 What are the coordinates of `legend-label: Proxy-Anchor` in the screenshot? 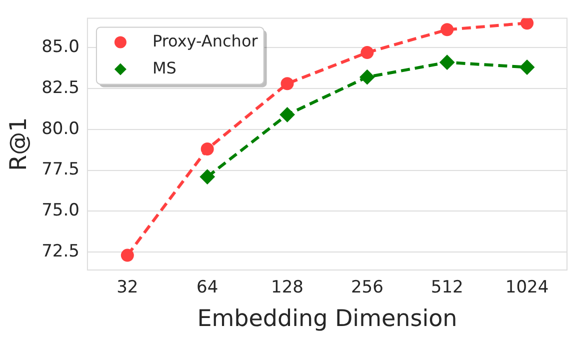 It's located at (205, 40).